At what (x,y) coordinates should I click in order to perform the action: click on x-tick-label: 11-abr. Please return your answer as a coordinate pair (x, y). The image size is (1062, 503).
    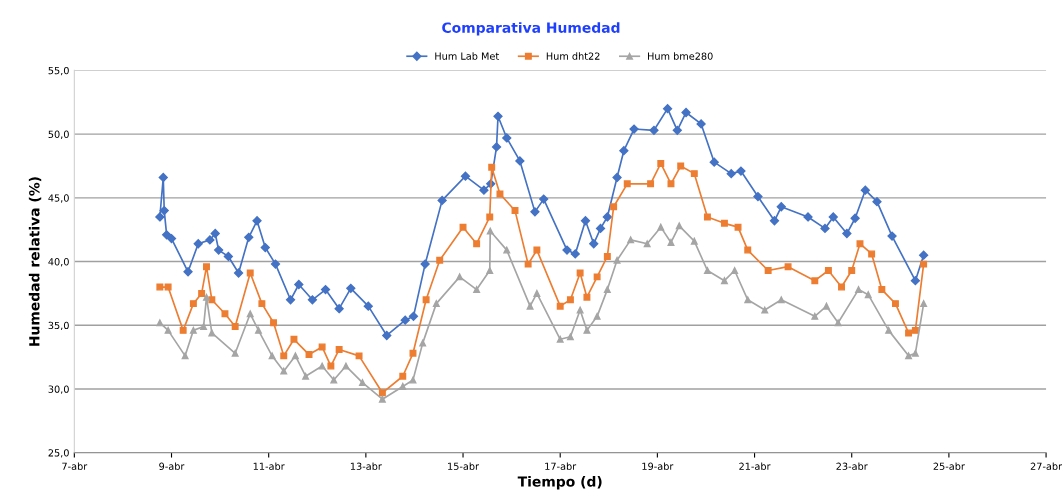
    Looking at the image, I should click on (269, 466).